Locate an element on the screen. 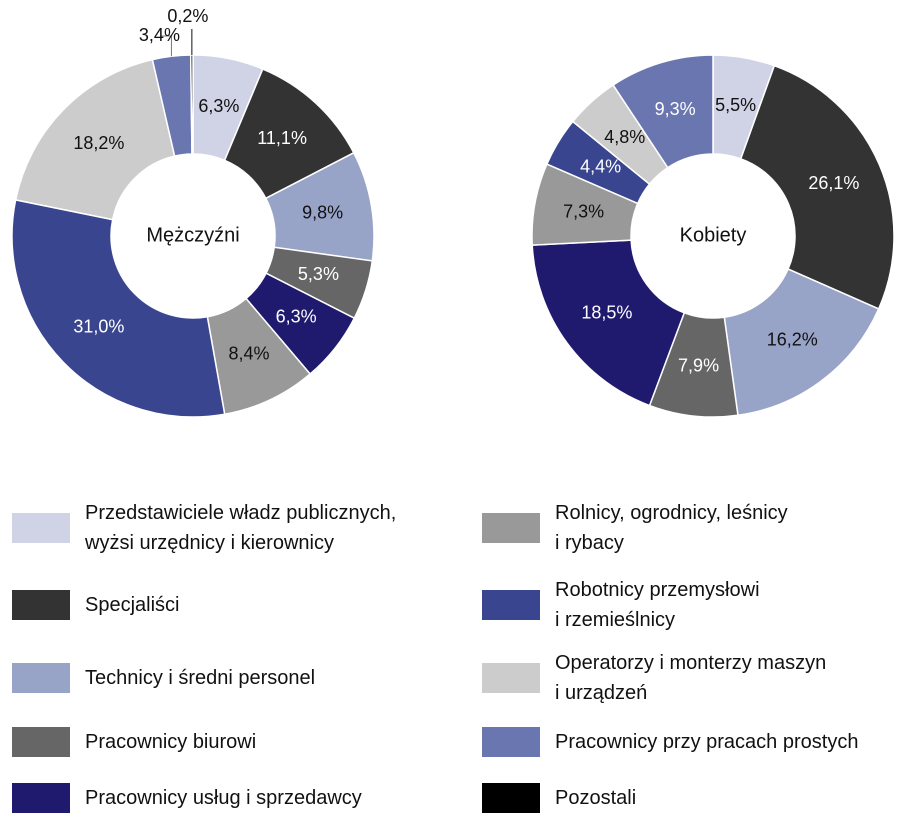  legend-item: Pracownicy przy pracach prostych is located at coordinates (670, 742).